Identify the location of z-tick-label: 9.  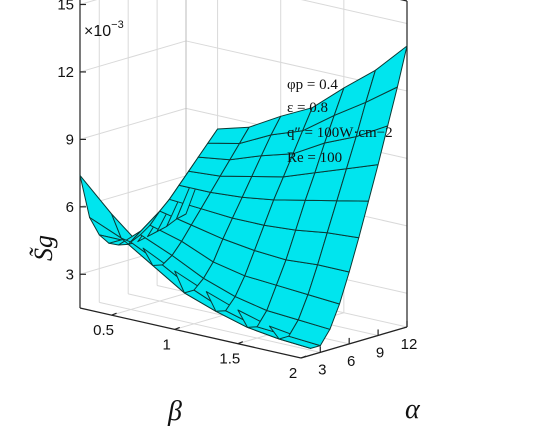
(70, 139).